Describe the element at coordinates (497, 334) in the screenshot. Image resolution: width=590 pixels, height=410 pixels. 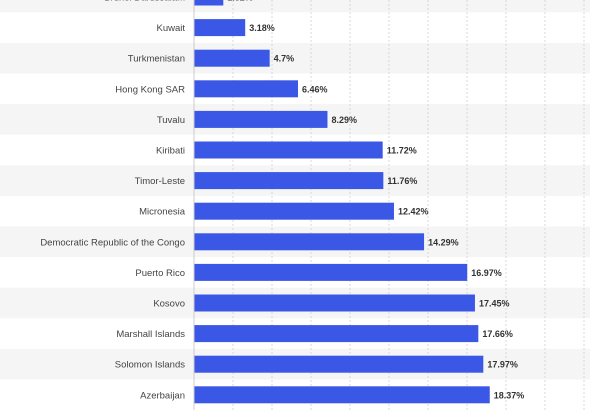
I see `data-label: 17.66%` at that location.